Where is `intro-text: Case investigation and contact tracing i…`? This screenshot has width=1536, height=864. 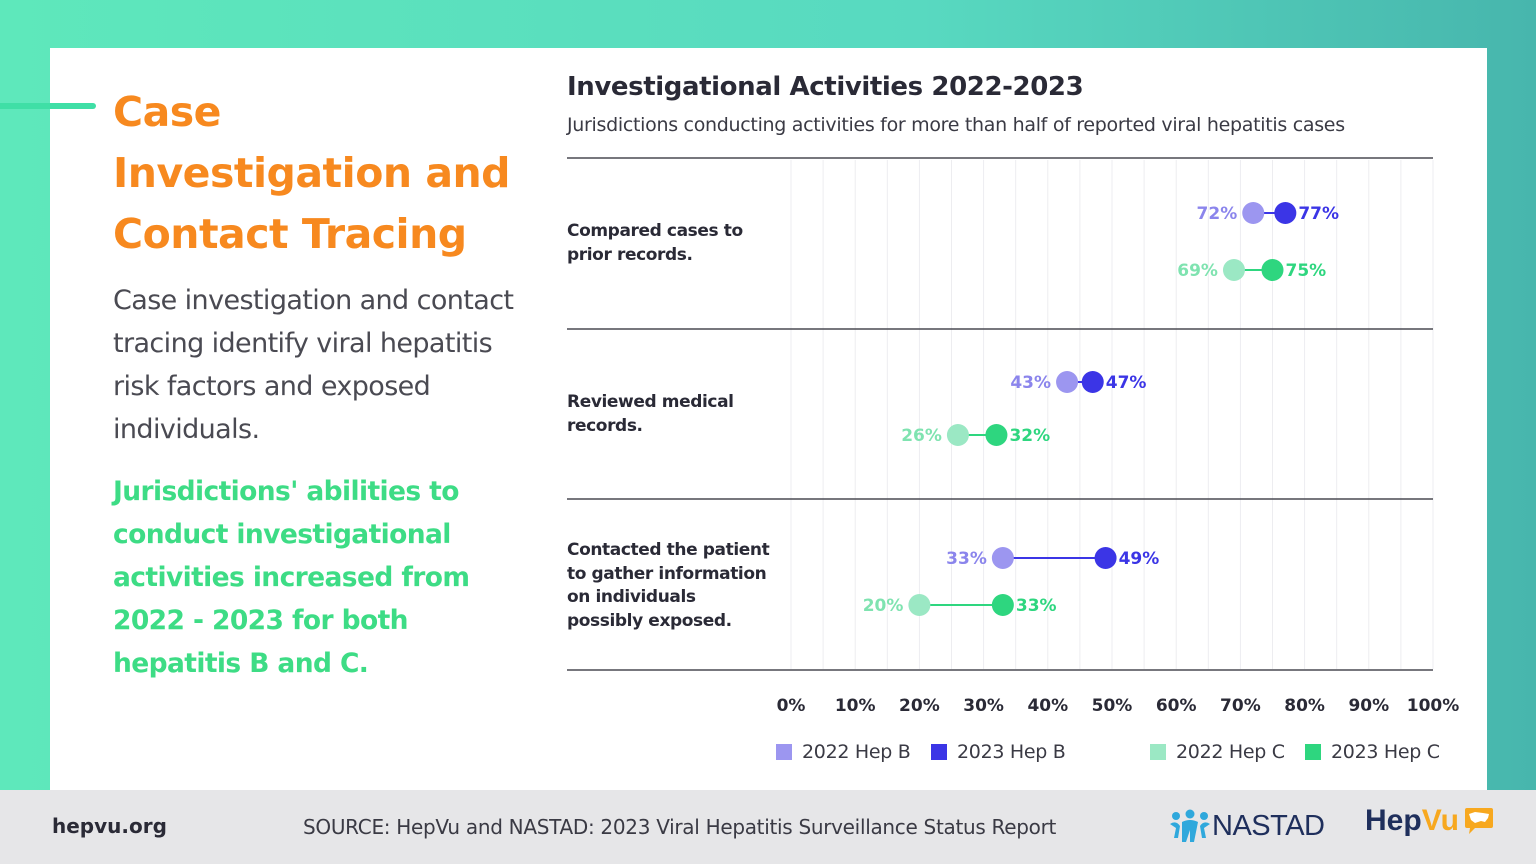
intro-text: Case investigation and contact tracing i… is located at coordinates (313, 365).